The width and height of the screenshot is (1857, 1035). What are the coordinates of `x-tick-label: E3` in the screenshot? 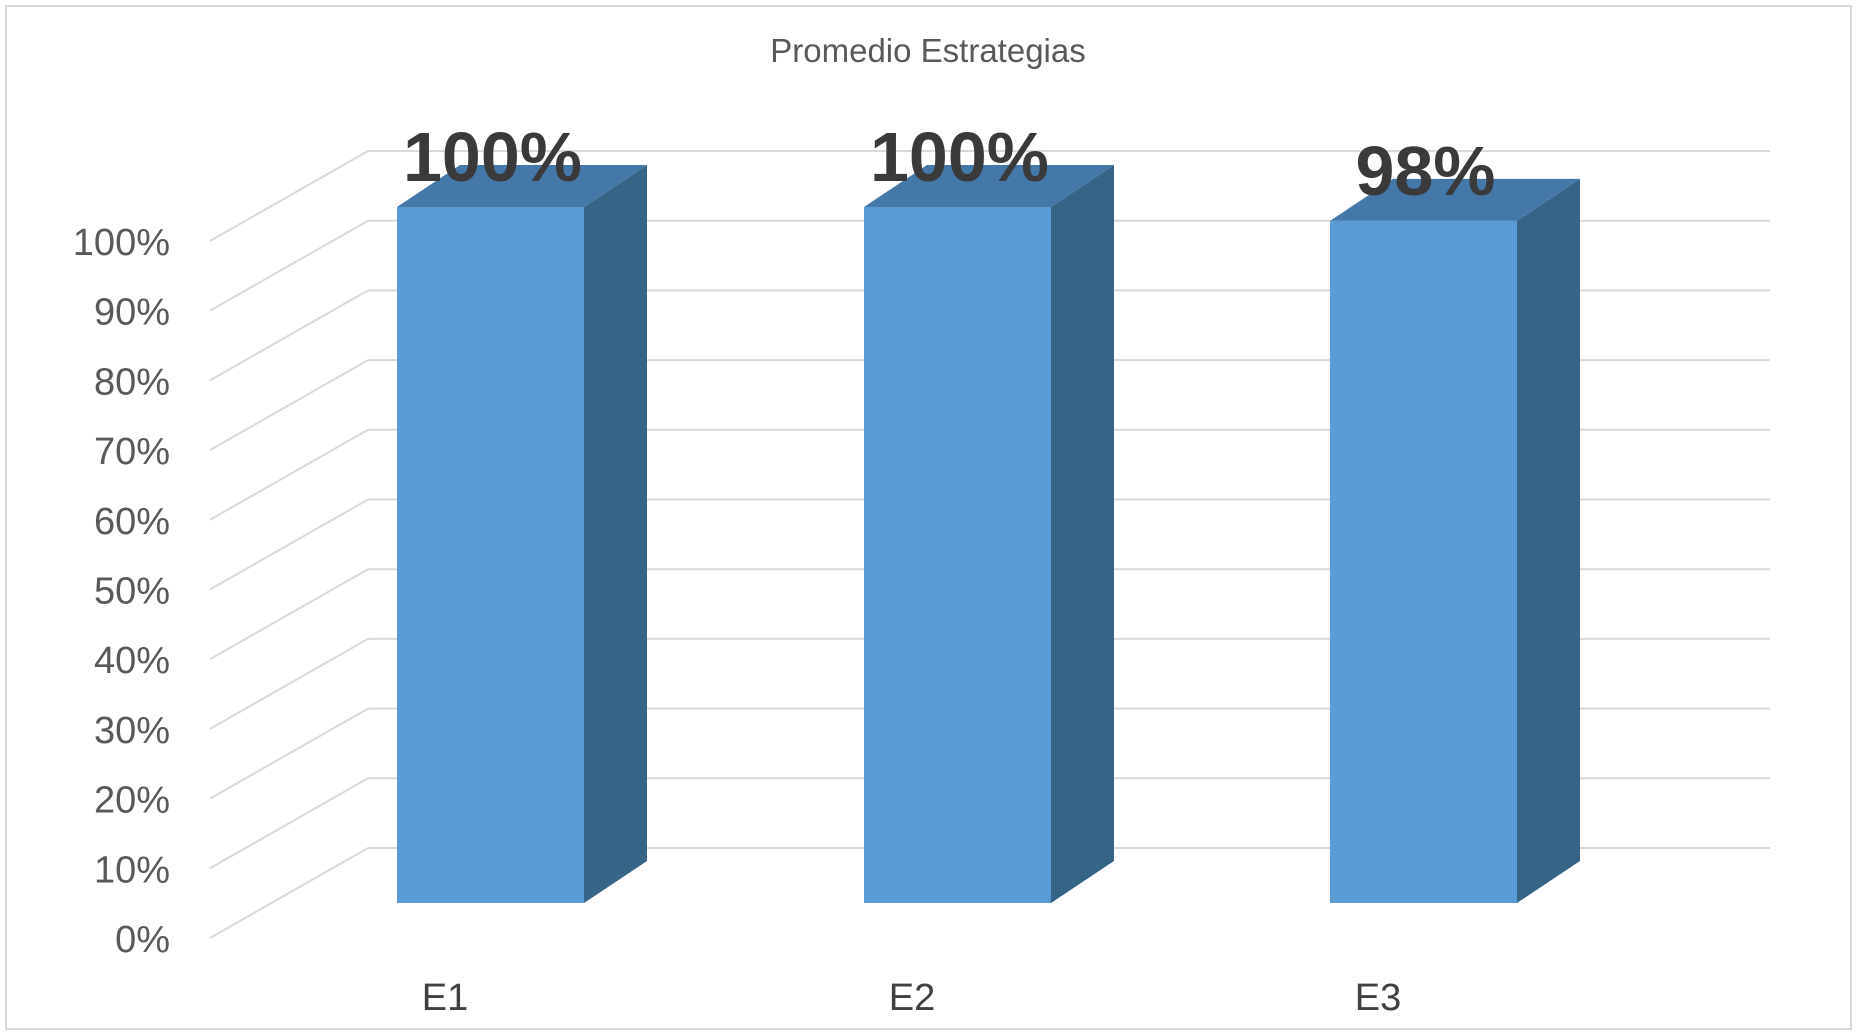 It's located at (1378, 998).